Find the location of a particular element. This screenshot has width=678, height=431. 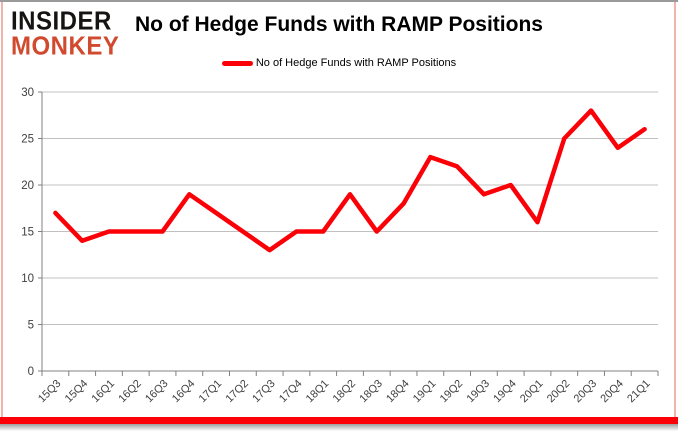

x-tick-label: 20Q4 is located at coordinates (612, 392).